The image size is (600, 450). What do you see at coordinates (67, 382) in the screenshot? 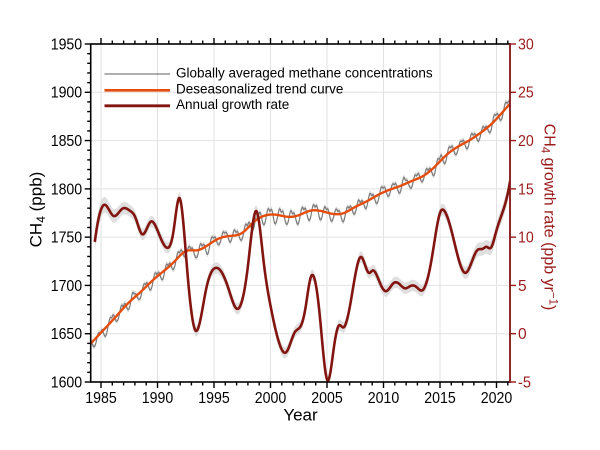
I see `svg-text: 1600` at bounding box center [67, 382].